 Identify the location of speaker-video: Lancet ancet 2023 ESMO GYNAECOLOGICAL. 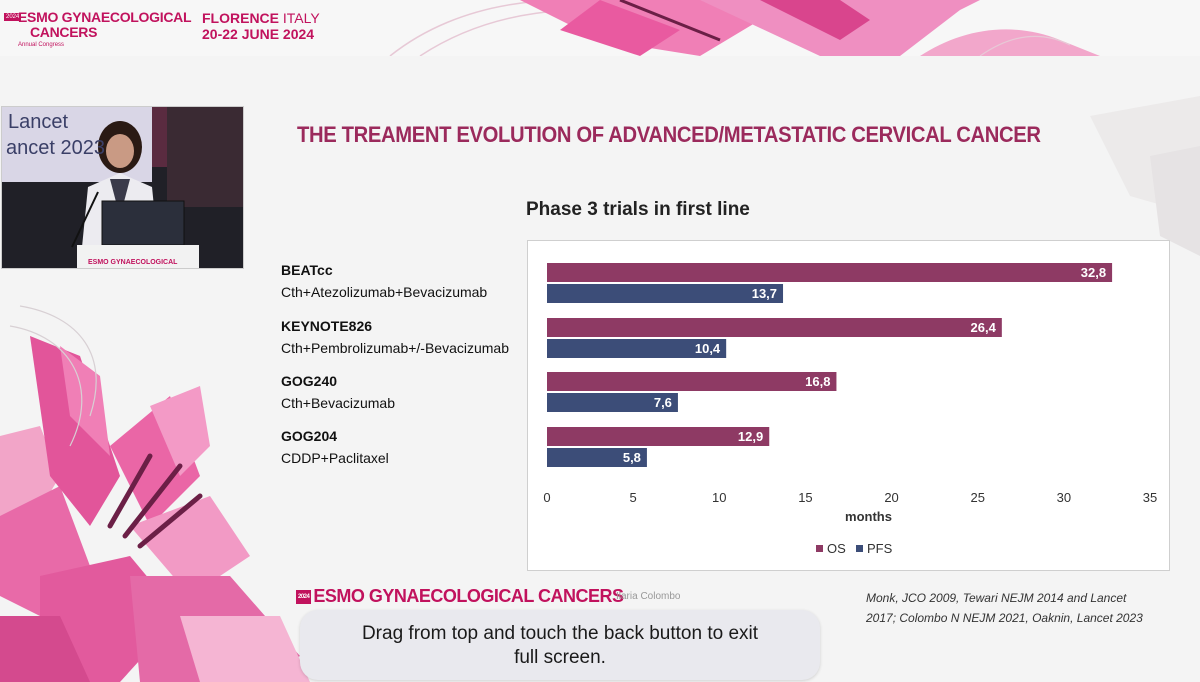
(122, 187).